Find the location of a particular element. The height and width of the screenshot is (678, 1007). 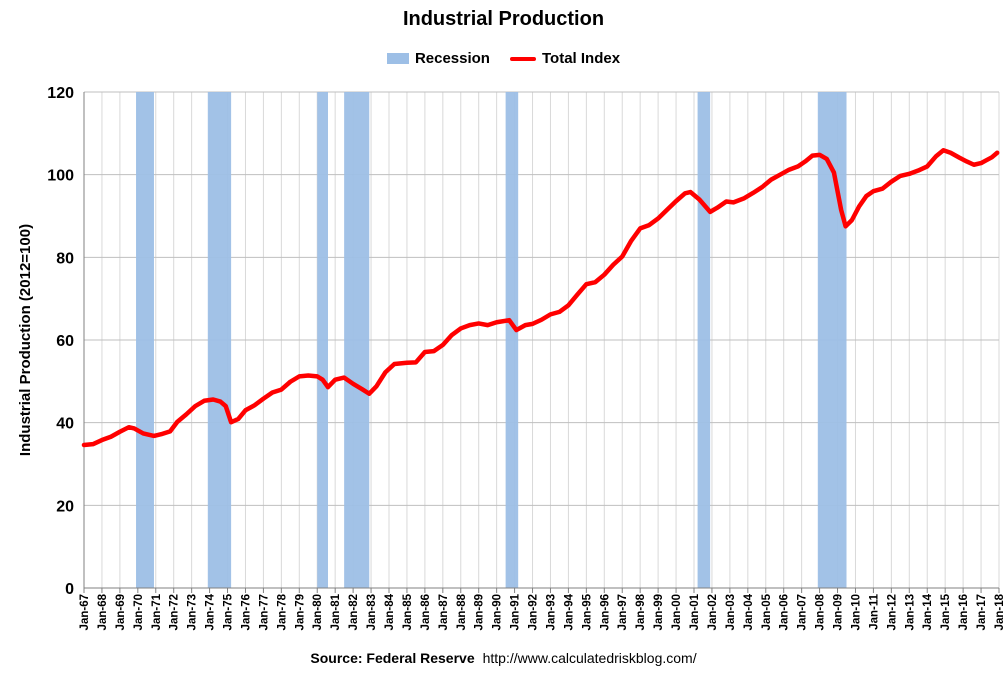

legend: Recession Total Index is located at coordinates (503, 58).